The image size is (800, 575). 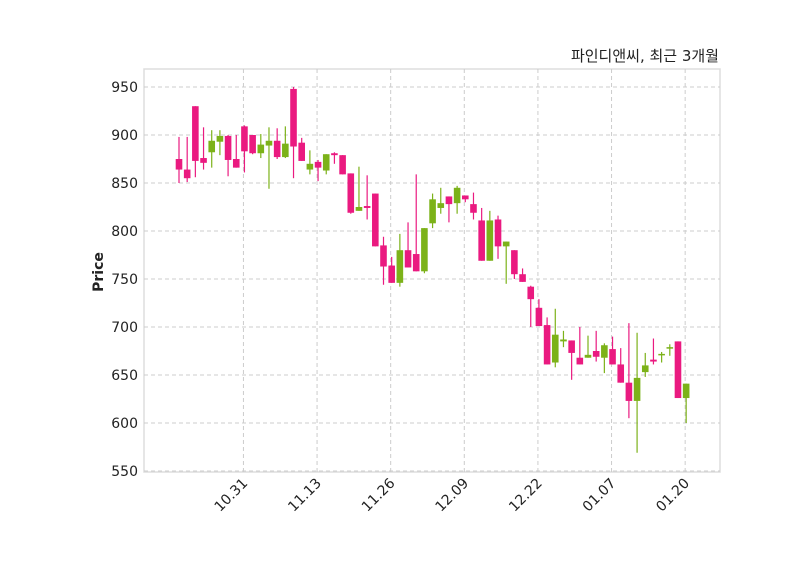 I want to click on x-tick-label: 12.09, so click(x=452, y=496).